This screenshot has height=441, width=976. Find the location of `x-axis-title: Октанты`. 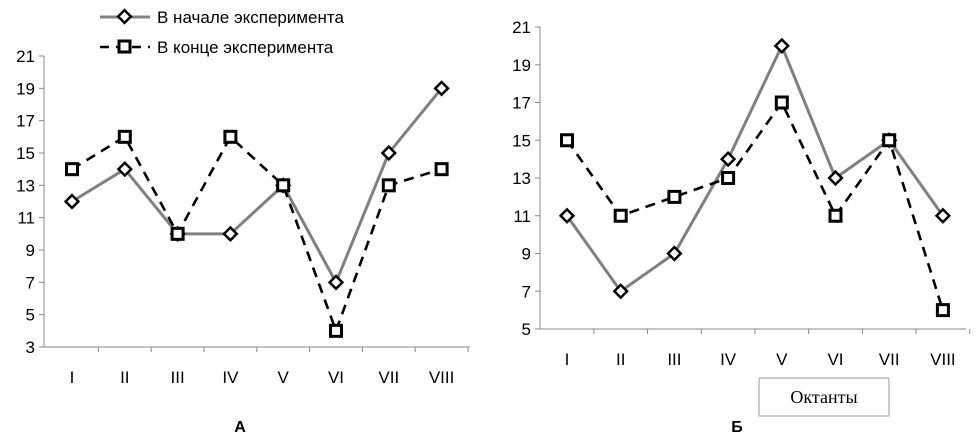

x-axis-title: Октанты is located at coordinates (823, 397).